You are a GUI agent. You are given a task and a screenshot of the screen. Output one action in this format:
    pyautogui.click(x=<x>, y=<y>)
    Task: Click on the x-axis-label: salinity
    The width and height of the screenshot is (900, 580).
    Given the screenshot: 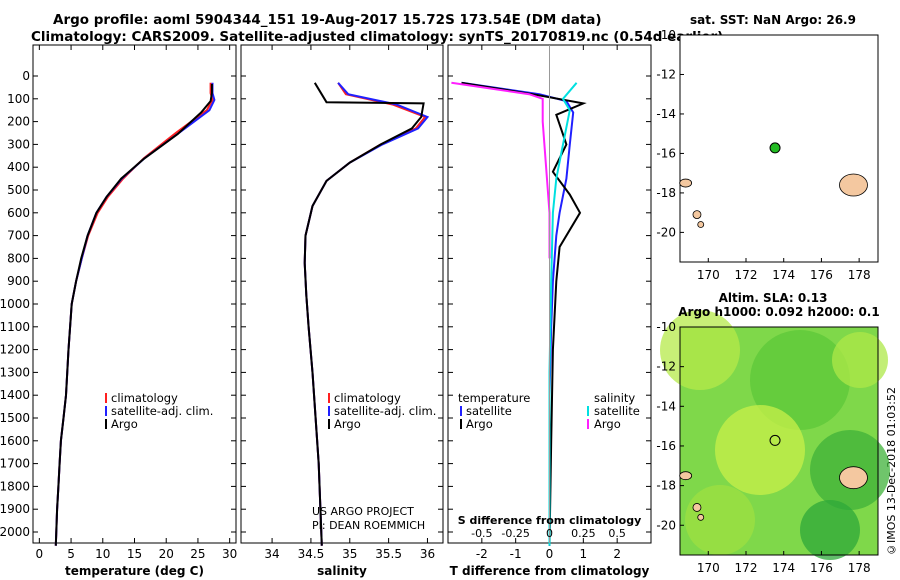 What is the action you would take?
    pyautogui.click(x=342, y=571)
    